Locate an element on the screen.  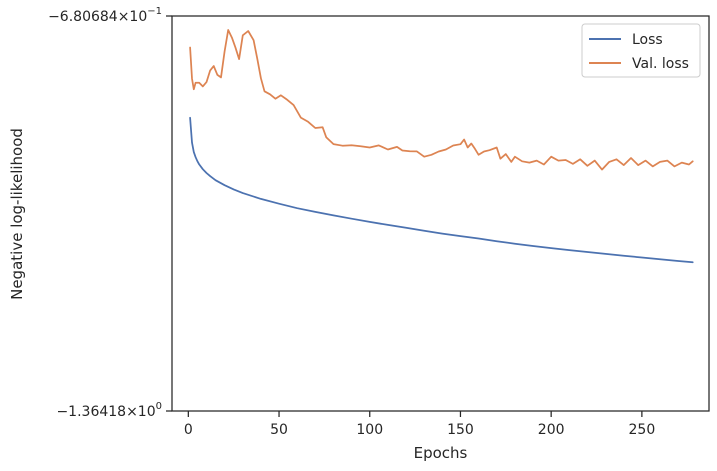
y-axis-label: Negative log-likelihood is located at coordinates (17, 214).